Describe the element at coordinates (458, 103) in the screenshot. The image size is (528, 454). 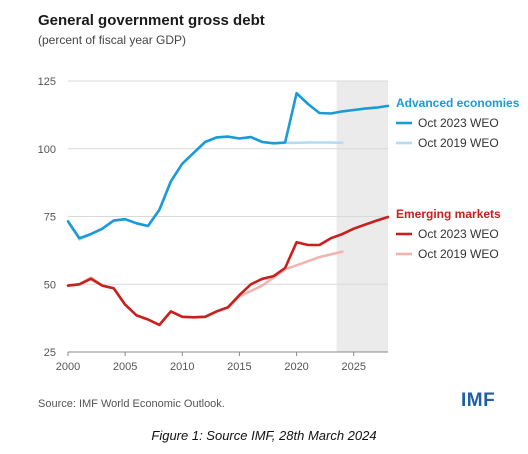
I see `legend-group-title: Advanced economies` at that location.